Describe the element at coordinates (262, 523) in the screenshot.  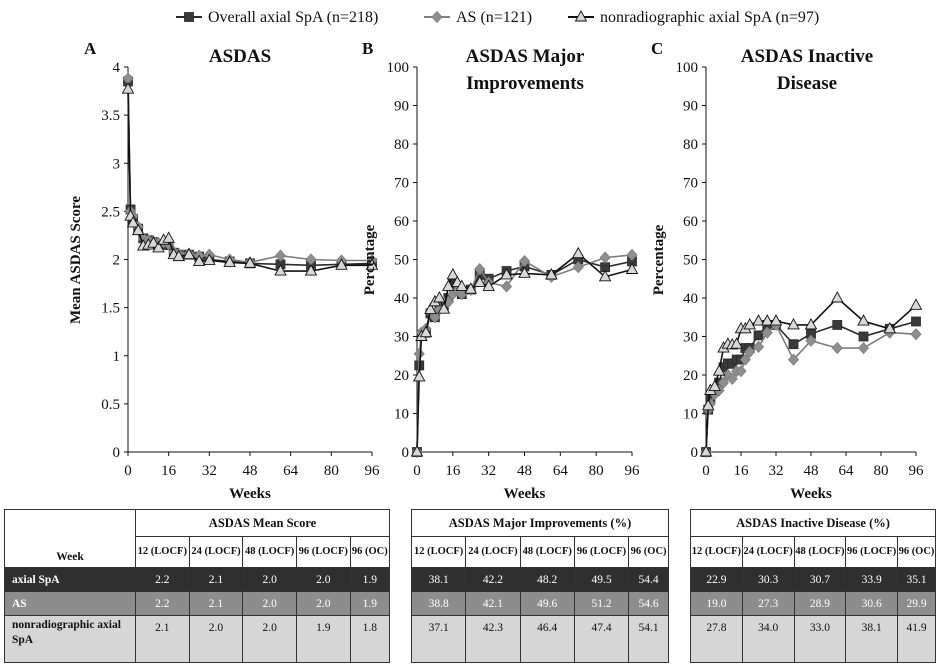
I see `group-title: ASDAS Mean Score` at that location.